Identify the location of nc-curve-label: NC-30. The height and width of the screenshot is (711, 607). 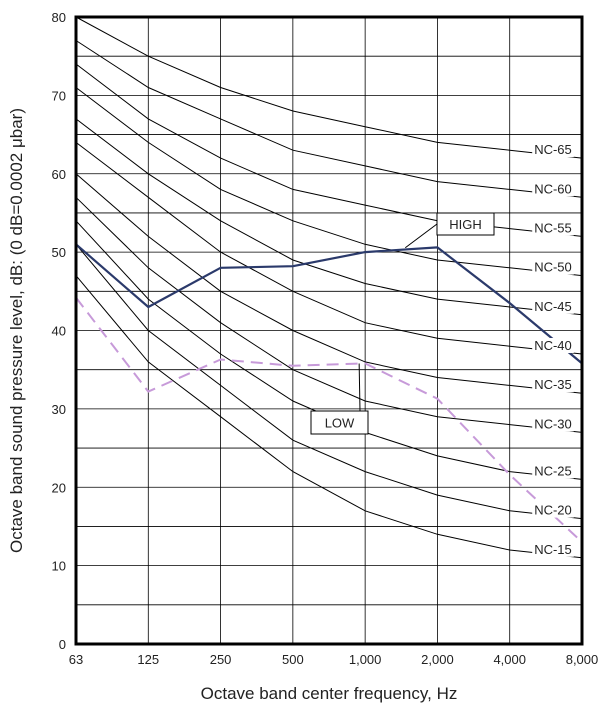
(553, 423).